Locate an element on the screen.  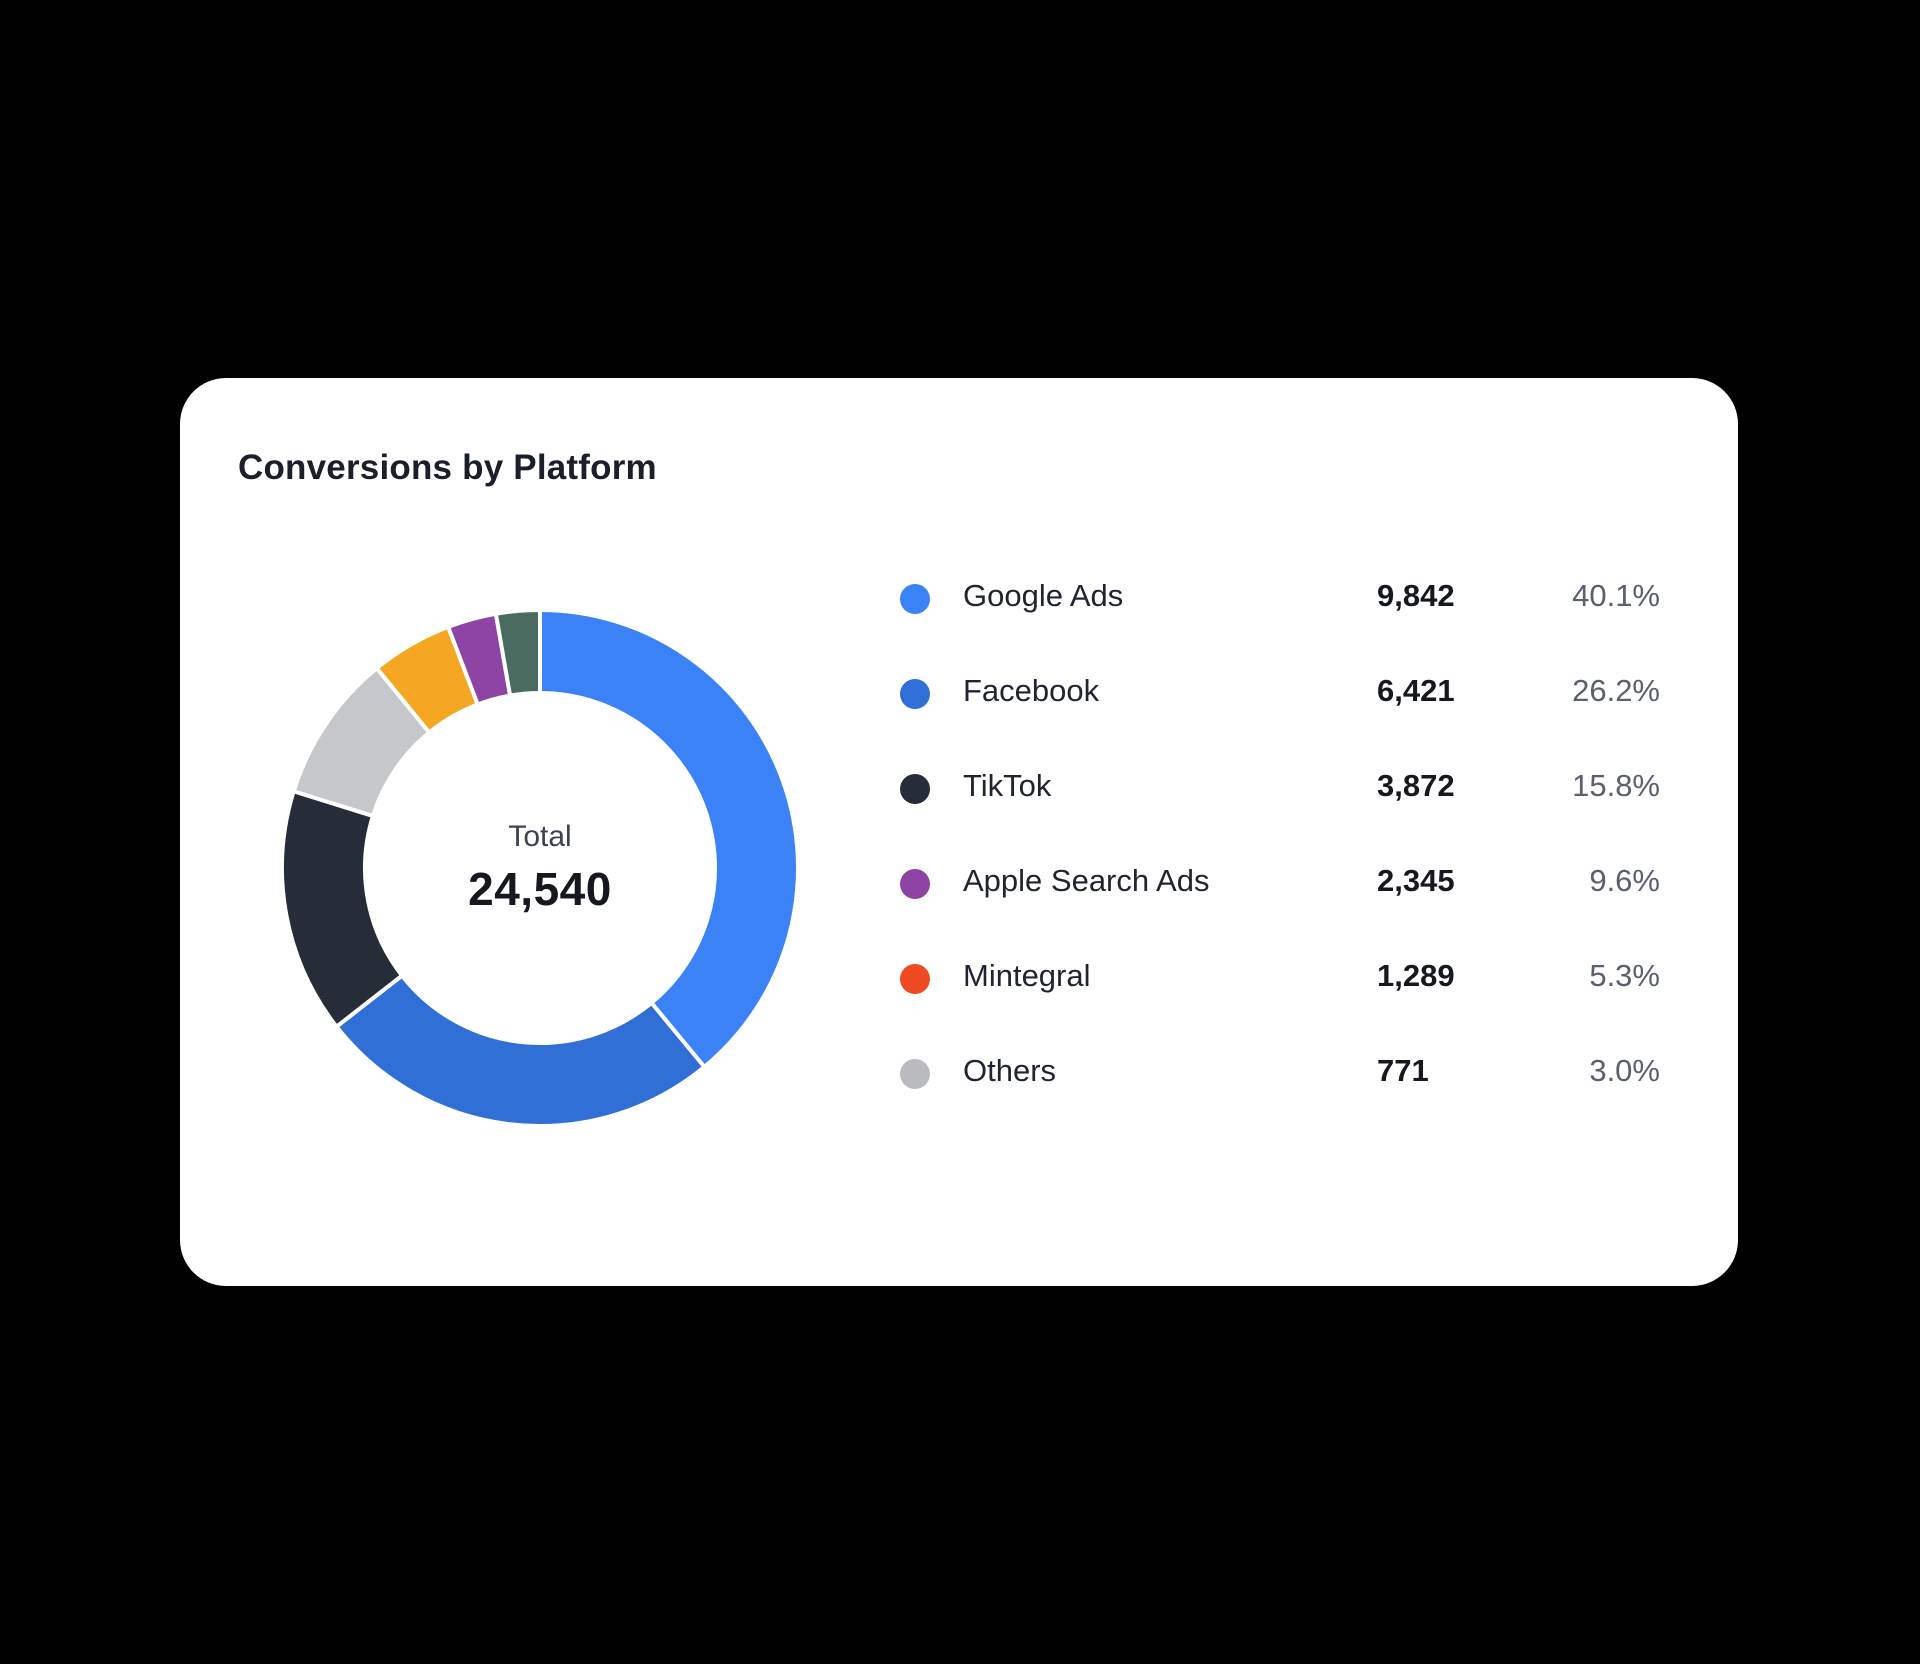
legend-value: 1,289 is located at coordinates (1416, 975).